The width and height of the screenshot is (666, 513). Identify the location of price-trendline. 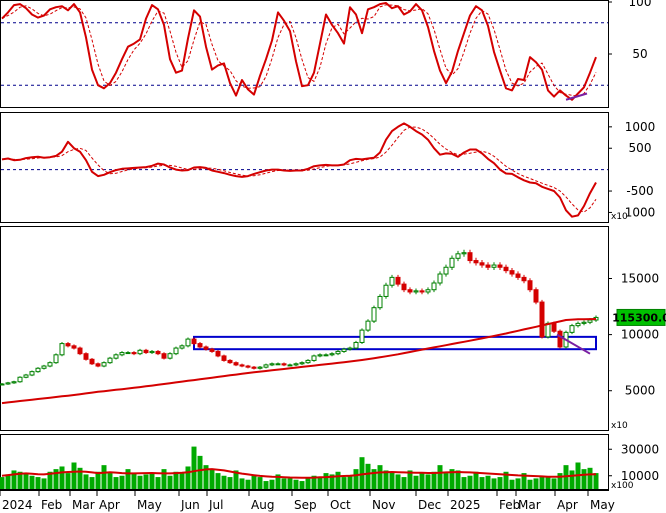
(573, 344).